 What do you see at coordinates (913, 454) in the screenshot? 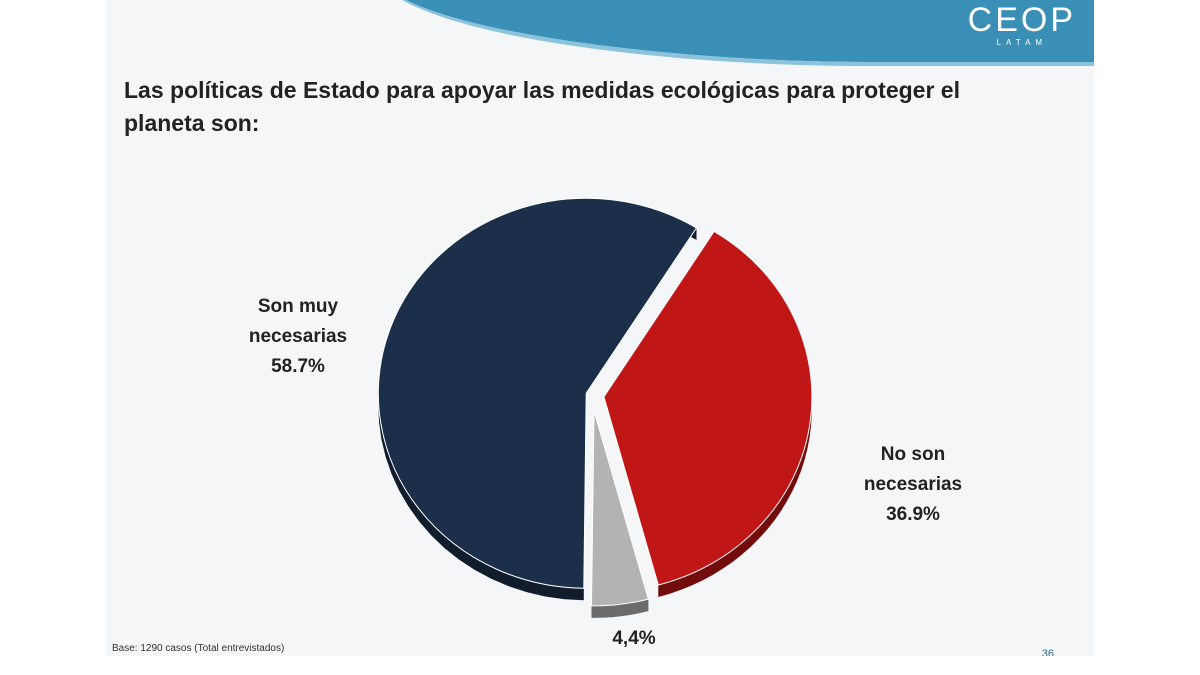
I see `slice-label-line1: No son` at bounding box center [913, 454].